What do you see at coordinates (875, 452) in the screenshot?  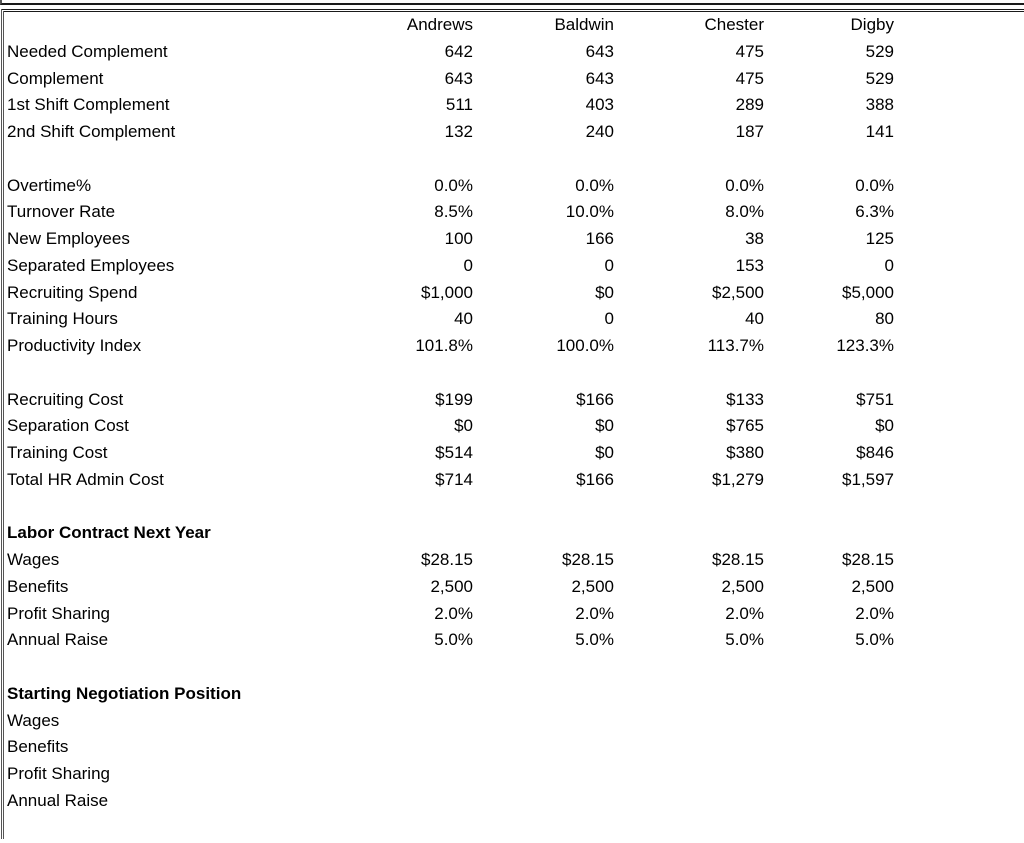 I see `cell-digby: $846` at bounding box center [875, 452].